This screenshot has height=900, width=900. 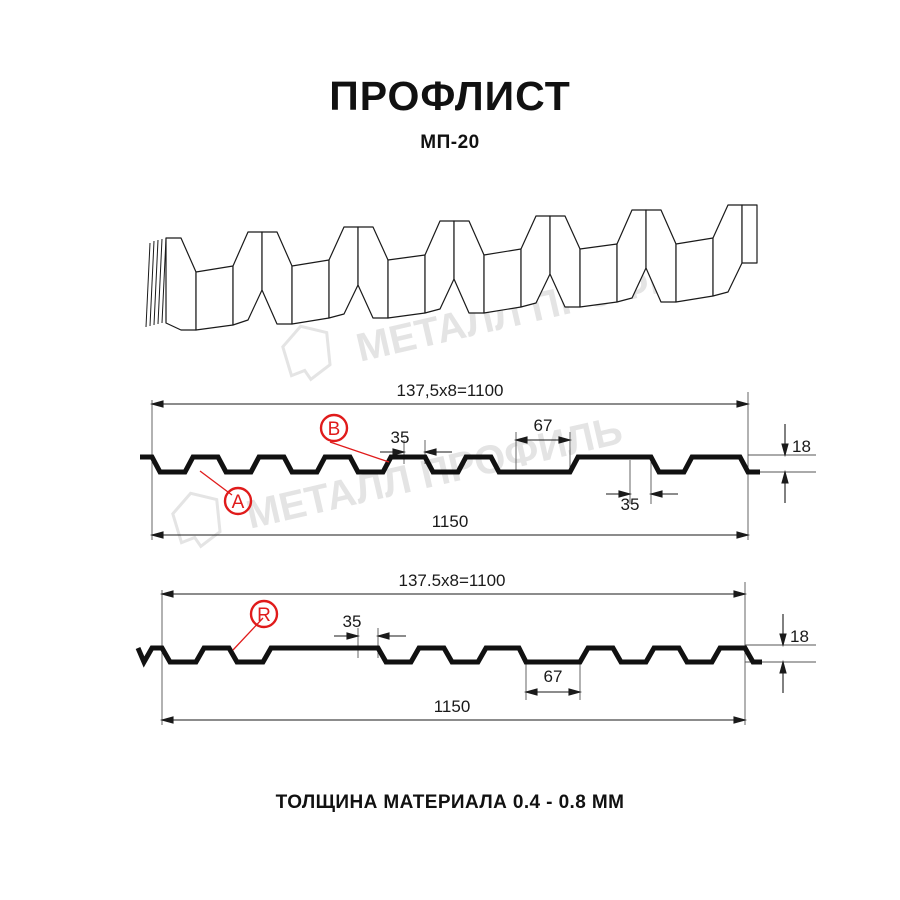 I want to click on marker-A-circle, so click(x=238, y=501).